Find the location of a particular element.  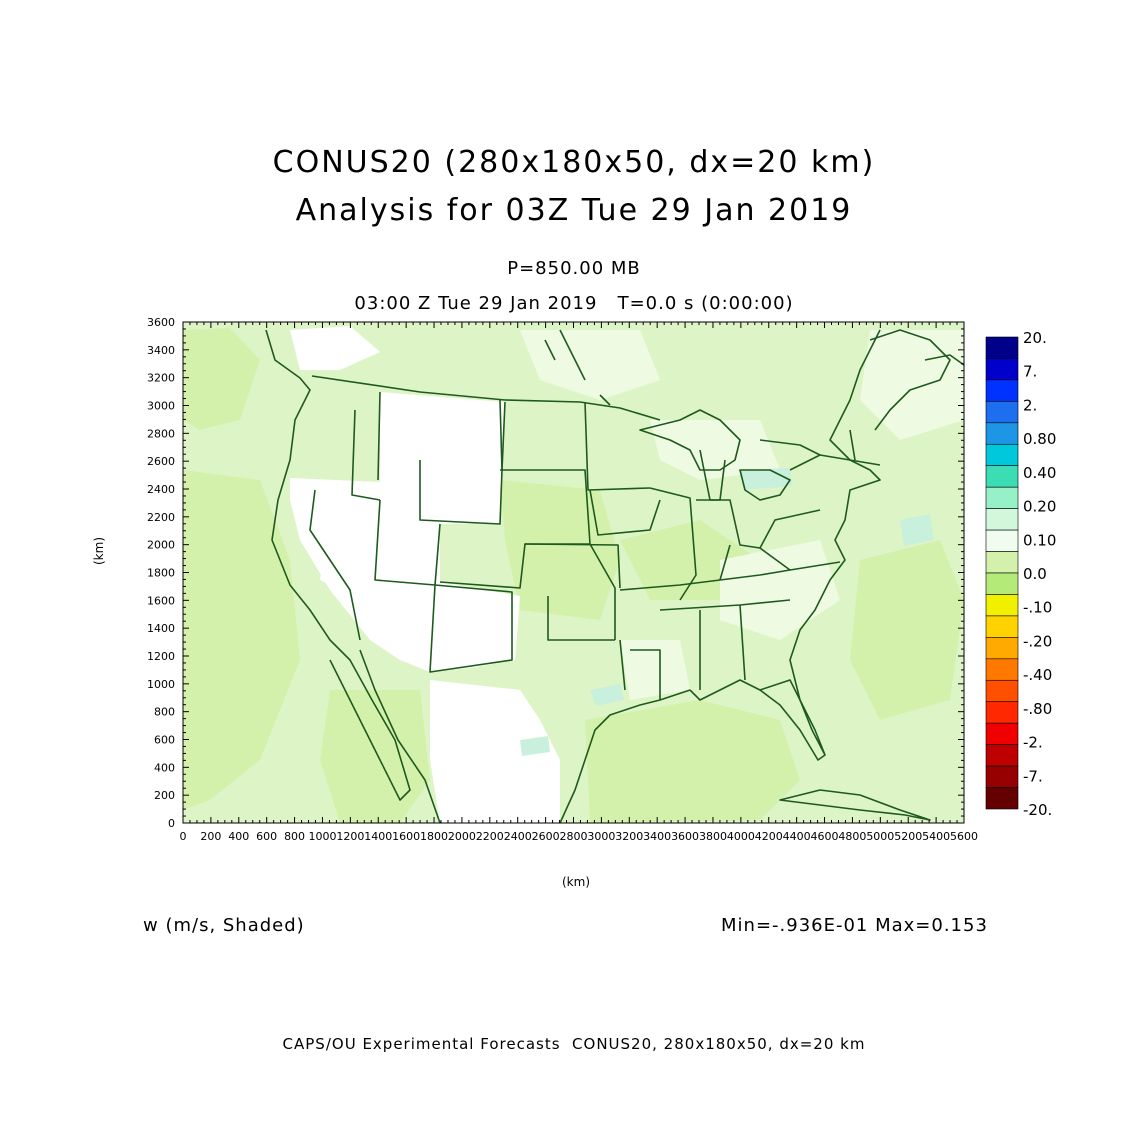

x-tick-label: 0 is located at coordinates (183, 836).